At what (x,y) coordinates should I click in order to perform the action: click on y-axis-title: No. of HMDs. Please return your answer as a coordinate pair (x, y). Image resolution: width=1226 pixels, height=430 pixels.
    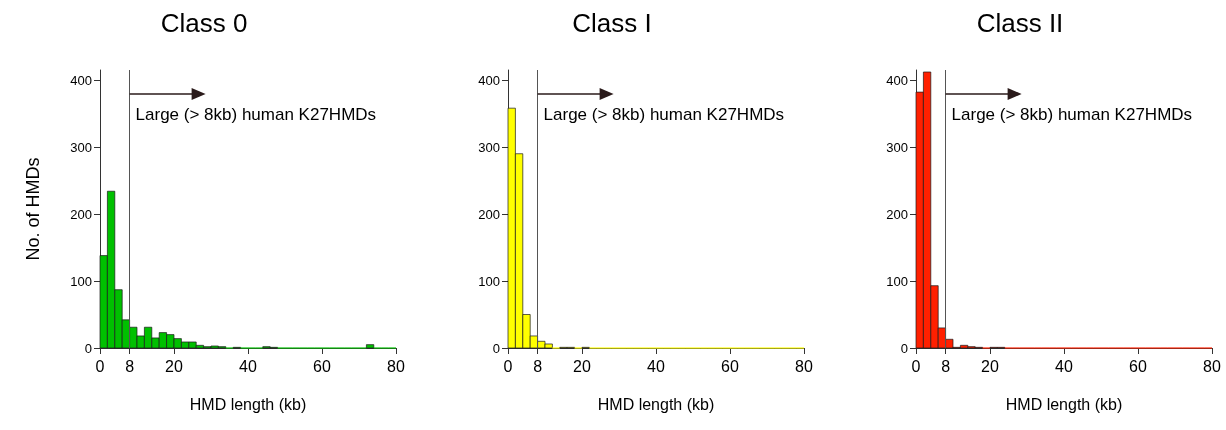
    Looking at the image, I should click on (33, 209).